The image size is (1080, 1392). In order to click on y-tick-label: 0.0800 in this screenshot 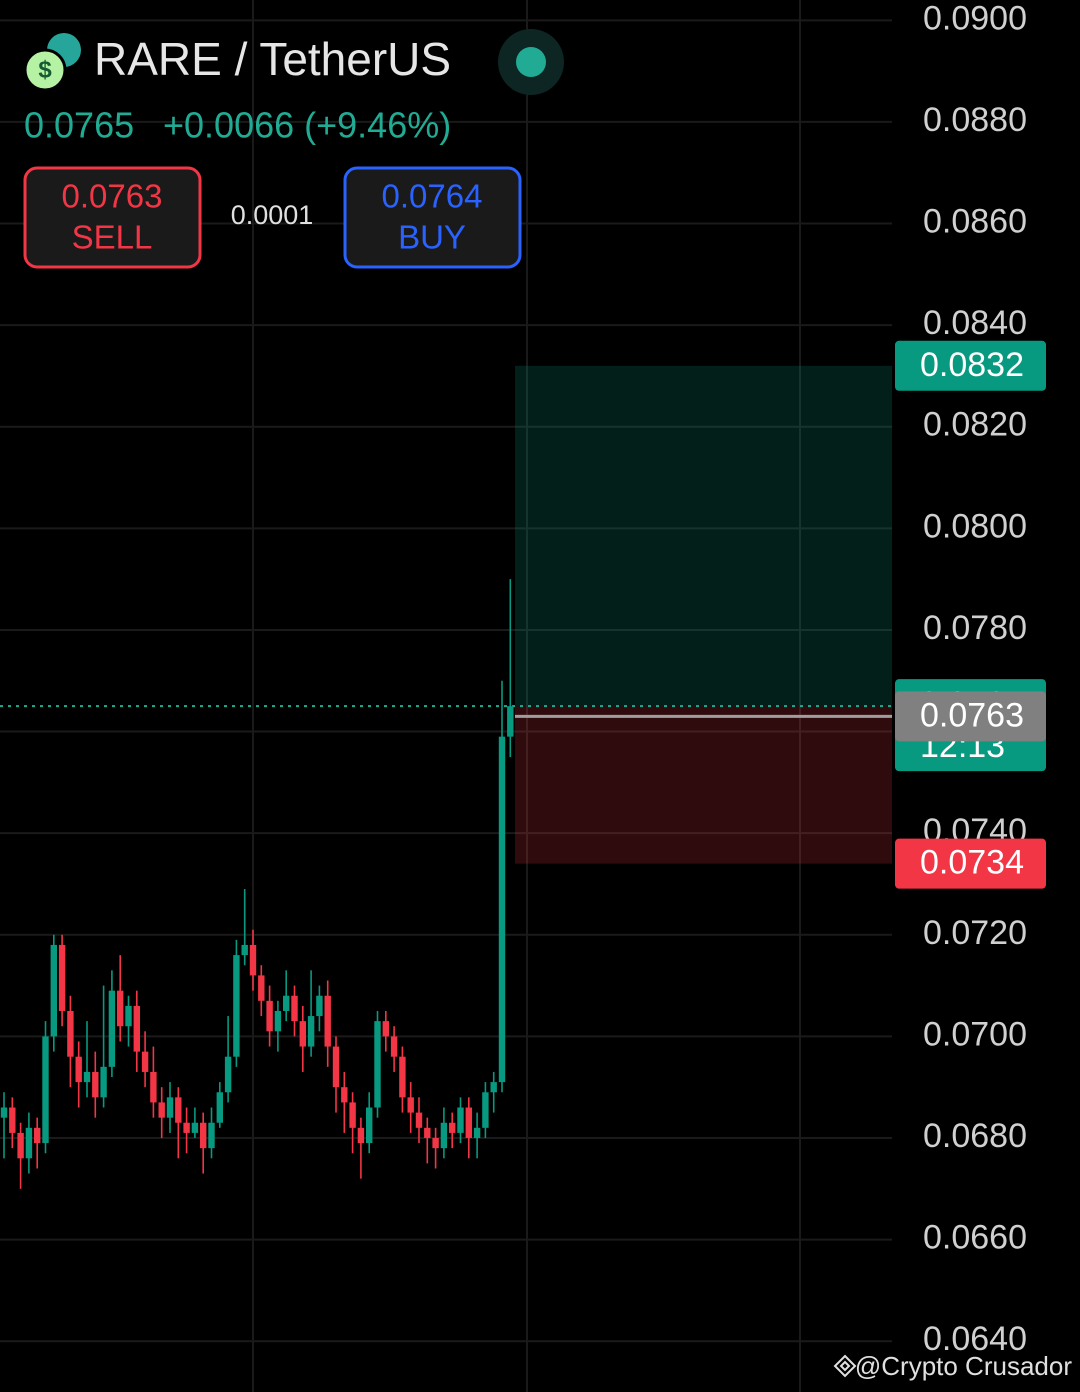, I will do `click(975, 526)`.